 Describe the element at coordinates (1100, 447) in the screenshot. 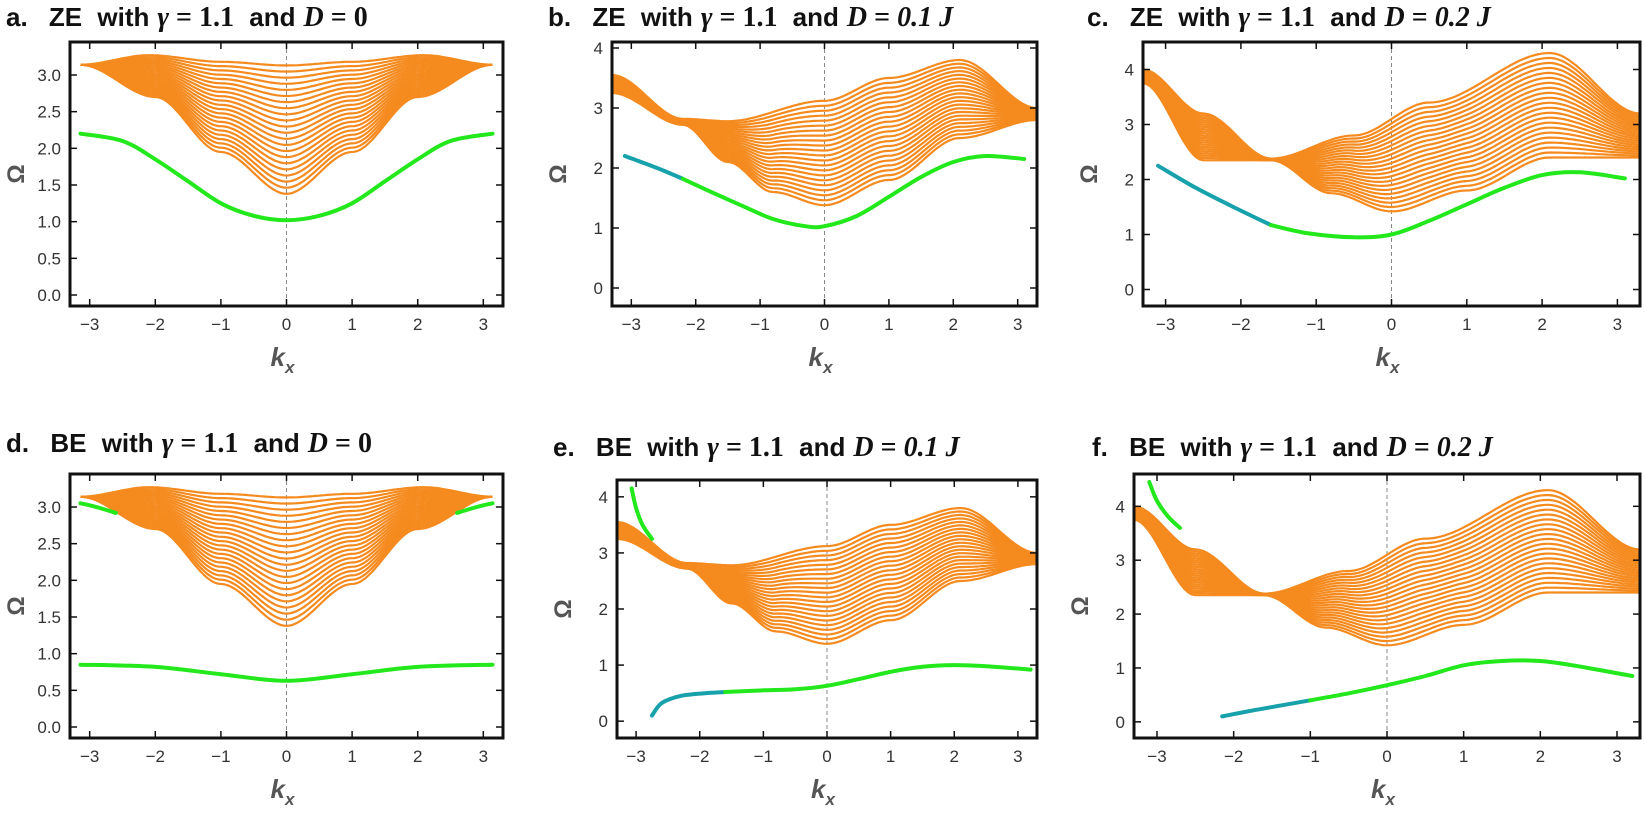

I see `panel-label: f.` at that location.